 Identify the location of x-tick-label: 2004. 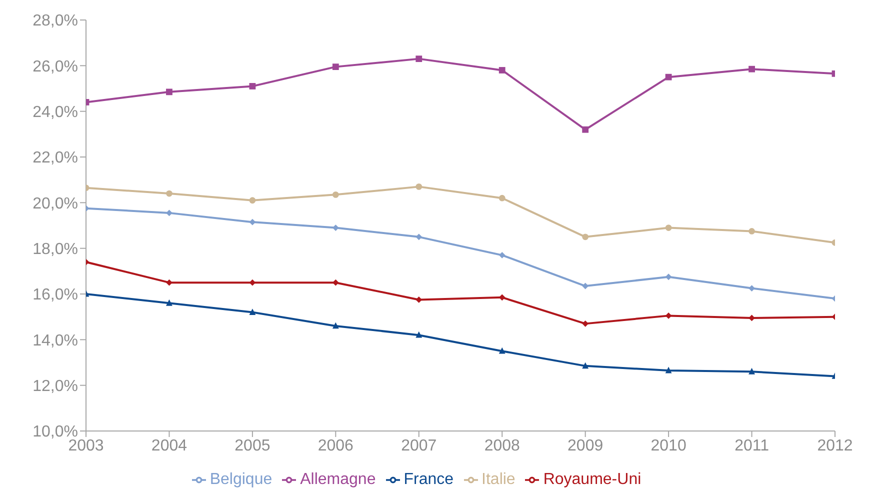
(169, 445).